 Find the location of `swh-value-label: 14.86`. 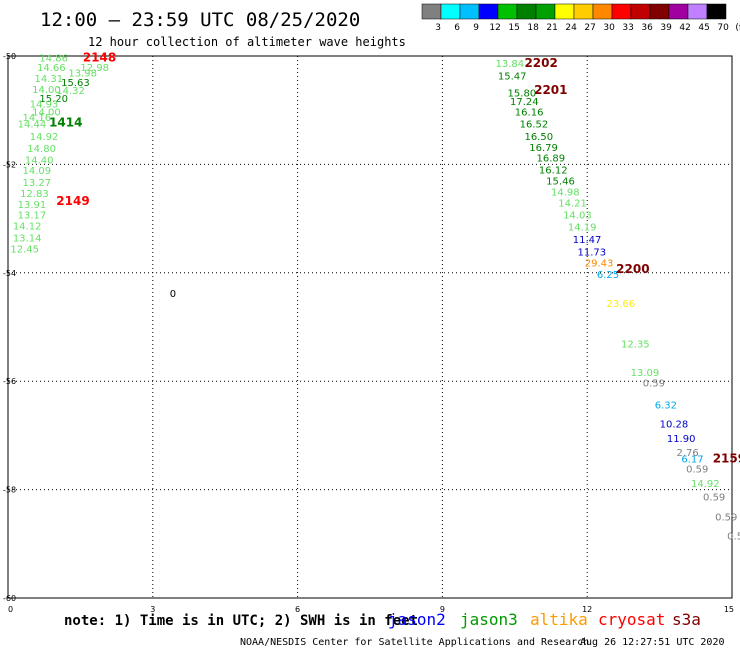

swh-value-label: 14.86 is located at coordinates (53, 58).